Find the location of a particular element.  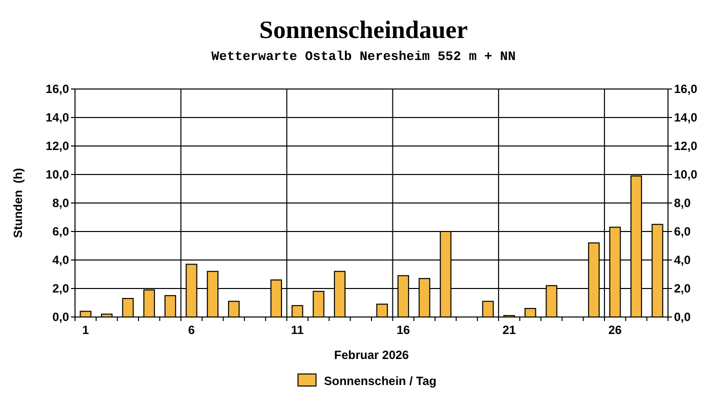

x-tick-label: 26 is located at coordinates (615, 330).